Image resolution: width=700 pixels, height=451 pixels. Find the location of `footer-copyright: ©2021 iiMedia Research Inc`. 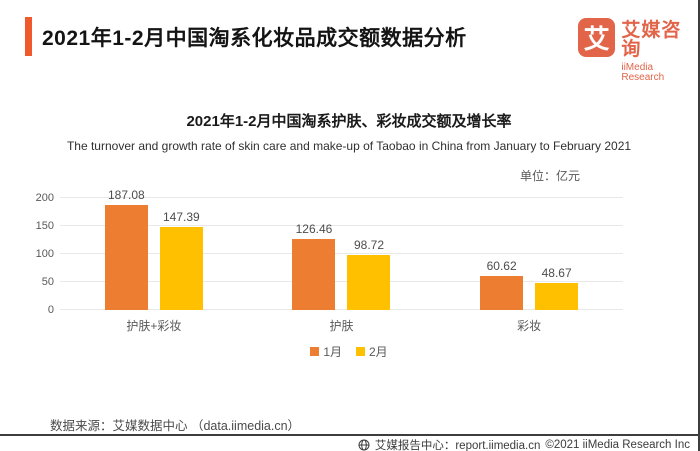

footer-copyright: ©2021 iiMedia Research Inc is located at coordinates (617, 445).